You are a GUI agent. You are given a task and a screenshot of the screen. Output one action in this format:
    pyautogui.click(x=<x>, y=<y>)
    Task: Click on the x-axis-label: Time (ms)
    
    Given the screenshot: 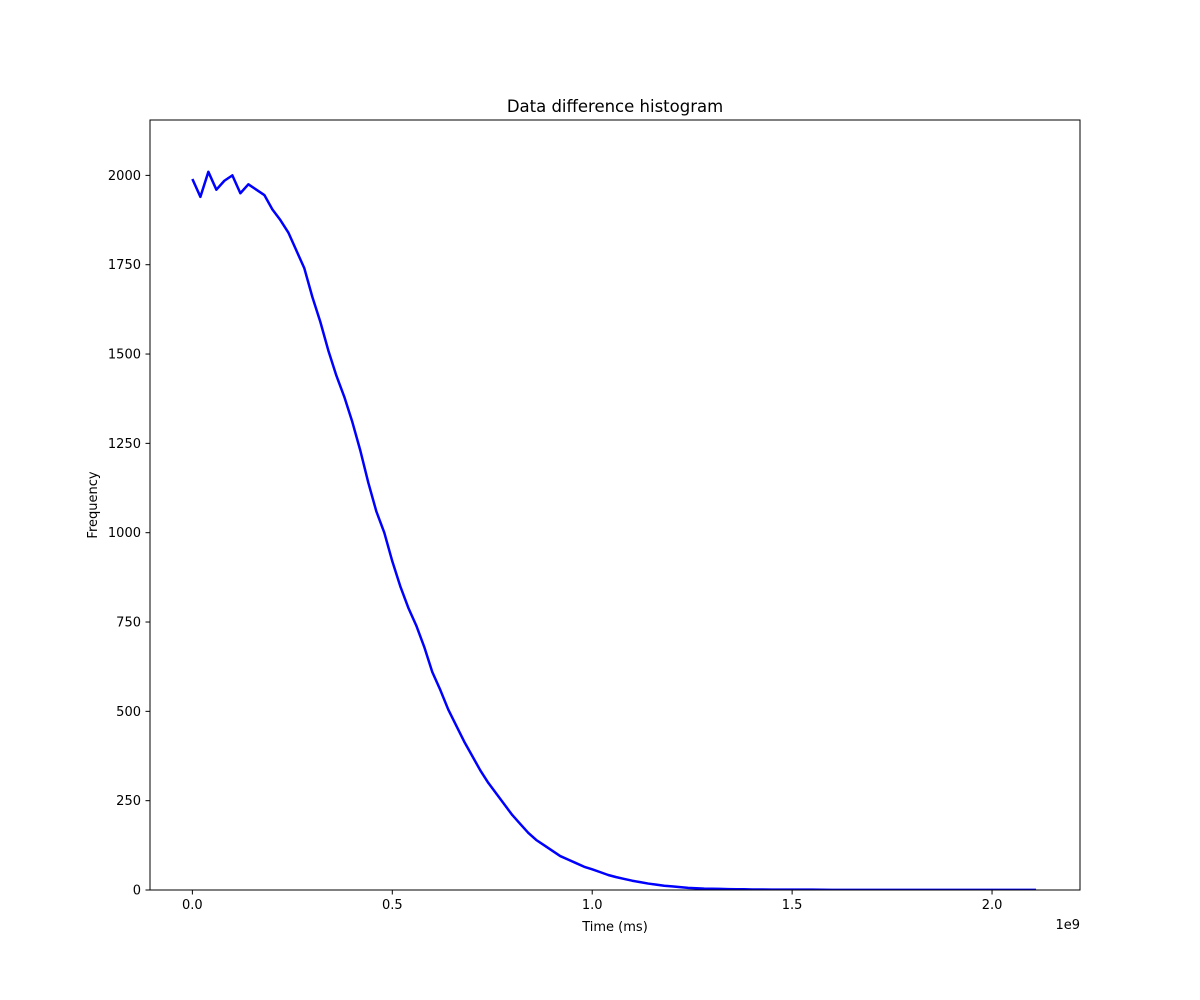 What is the action you would take?
    pyautogui.click(x=614, y=927)
    